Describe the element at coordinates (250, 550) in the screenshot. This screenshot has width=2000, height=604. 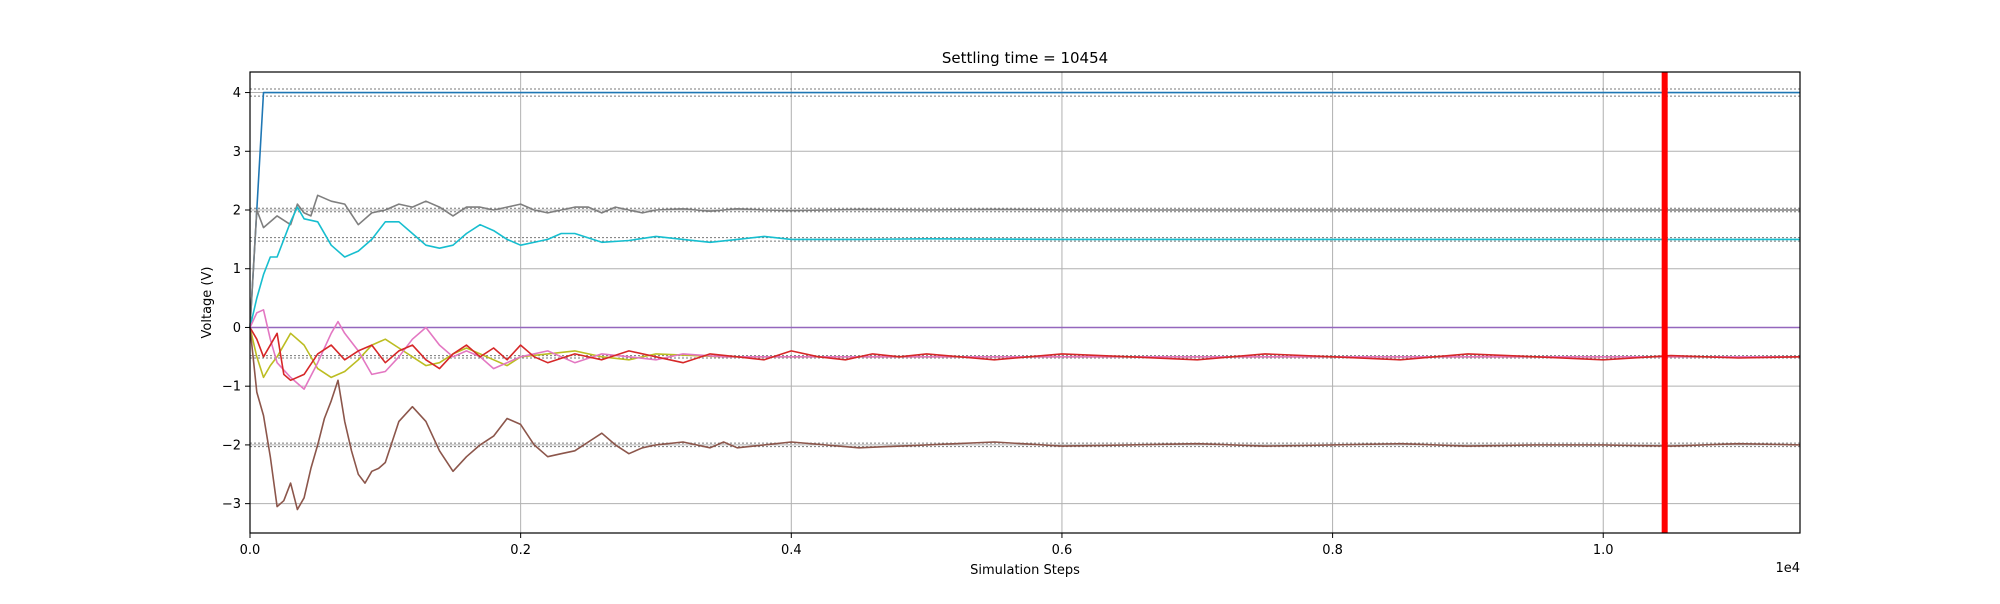
I see `x-tick-label: 0.0` at that location.